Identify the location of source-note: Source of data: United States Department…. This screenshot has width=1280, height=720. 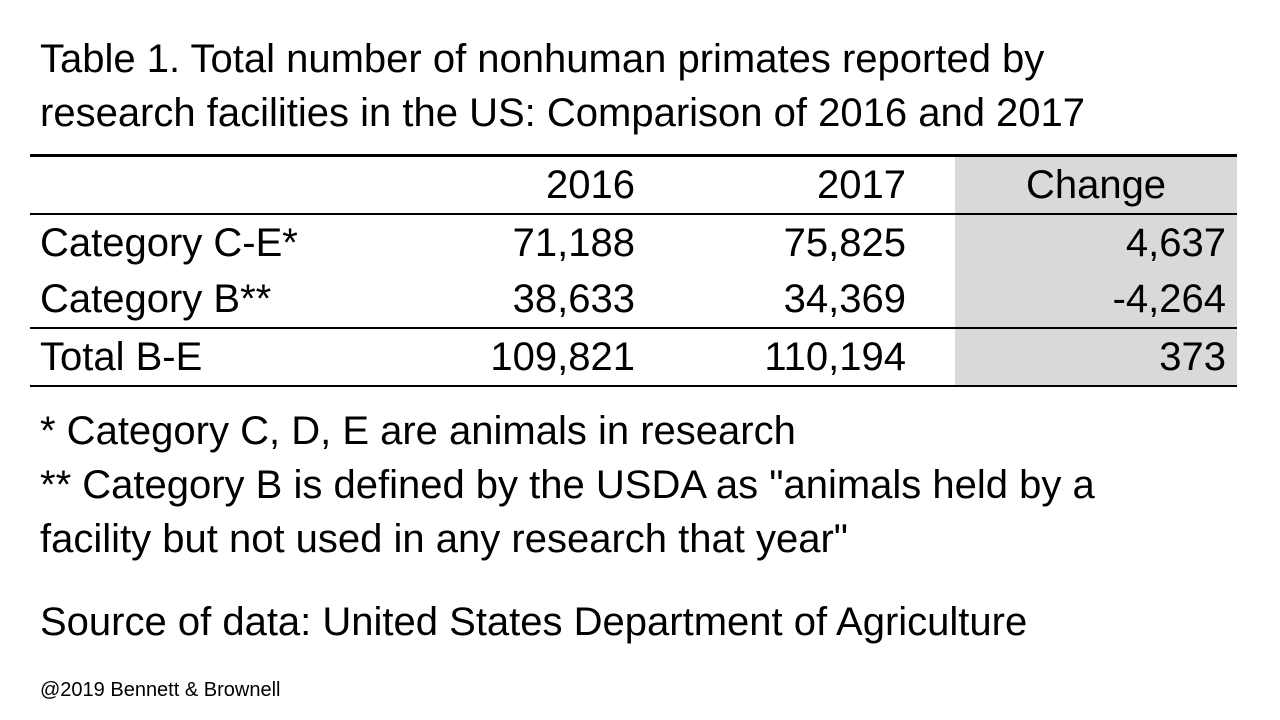
(534, 622).